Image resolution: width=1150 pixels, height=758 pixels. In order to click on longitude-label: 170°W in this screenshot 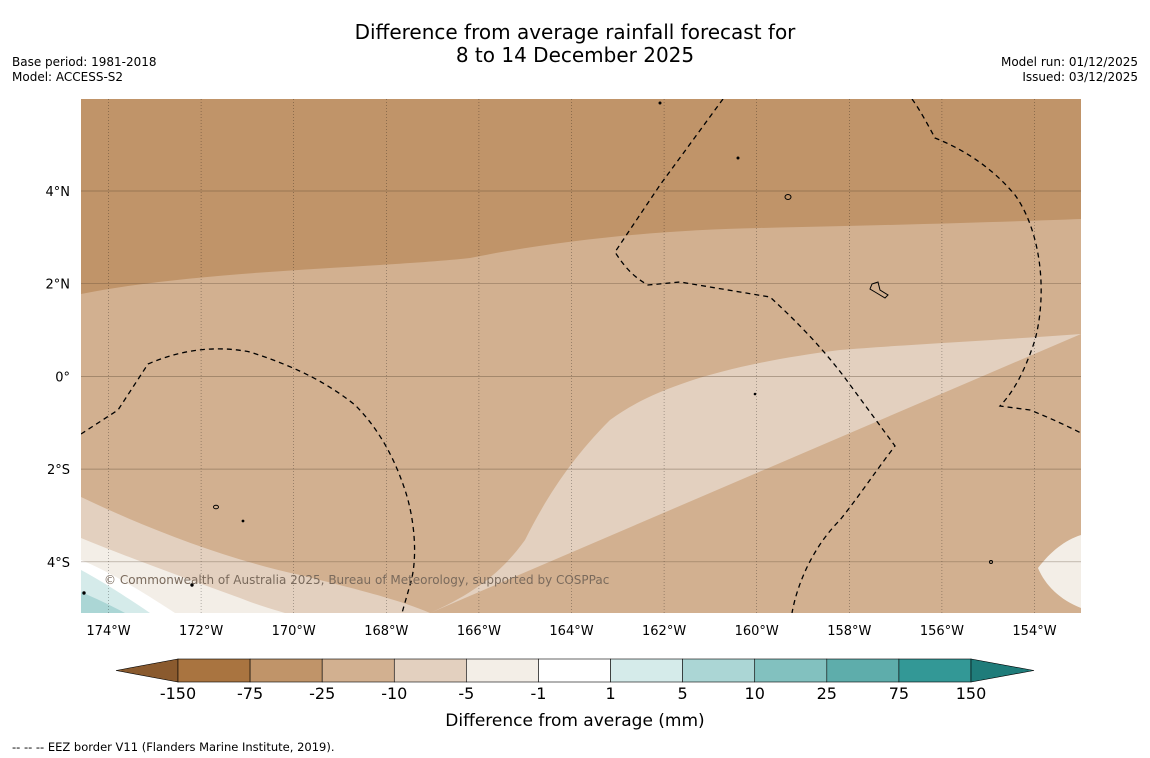, I will do `click(294, 631)`.